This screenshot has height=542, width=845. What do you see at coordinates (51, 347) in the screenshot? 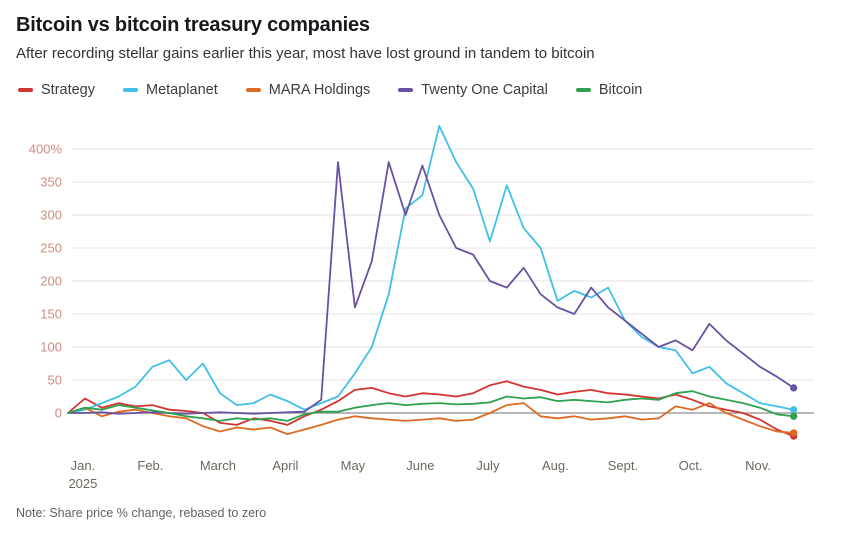
I see `y-tick-label: 100` at bounding box center [51, 347].